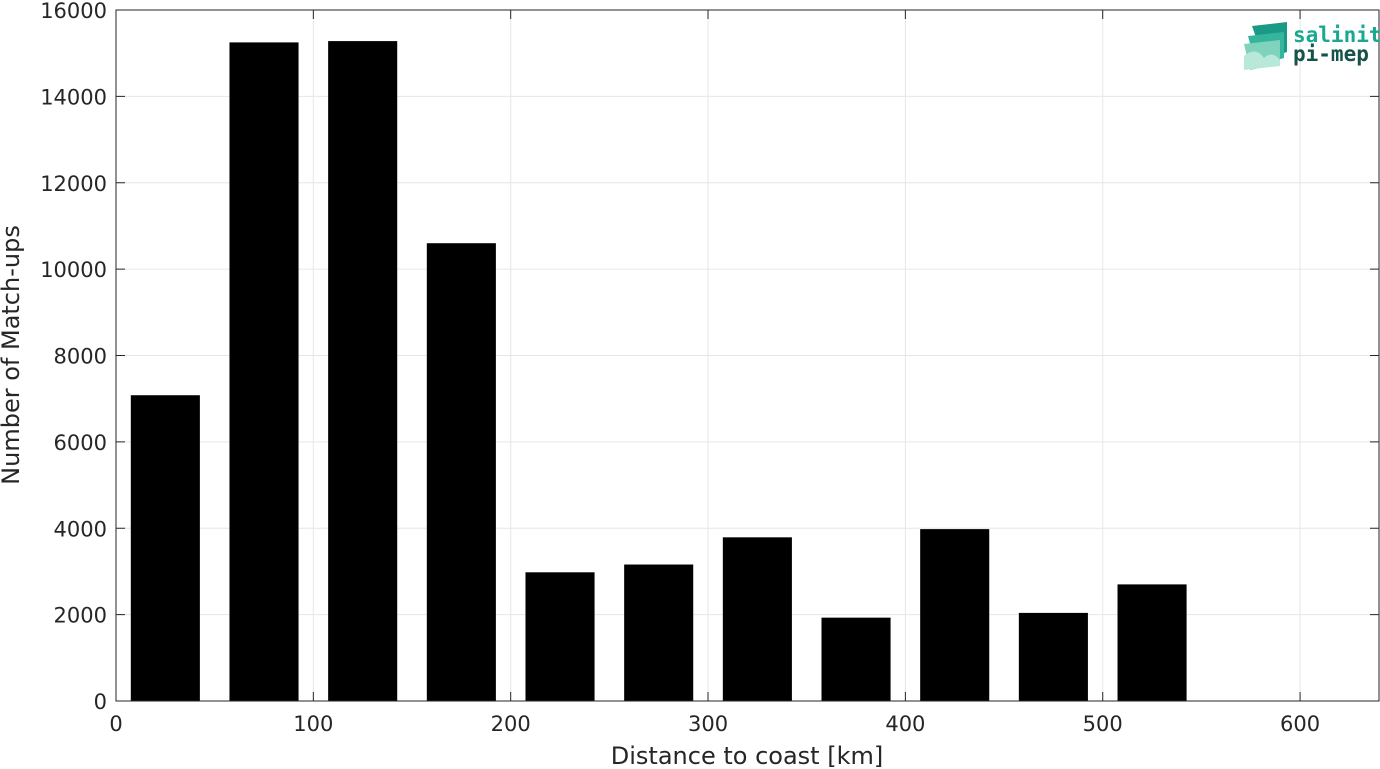 Image resolution: width=1380 pixels, height=769 pixels. I want to click on y-tick-label: 2000, so click(80, 616).